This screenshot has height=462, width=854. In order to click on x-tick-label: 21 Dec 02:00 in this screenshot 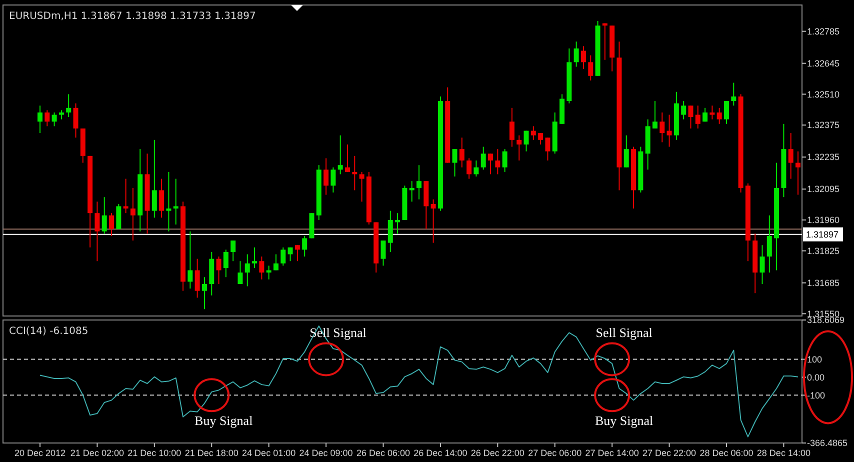, I will do `click(97, 453)`.